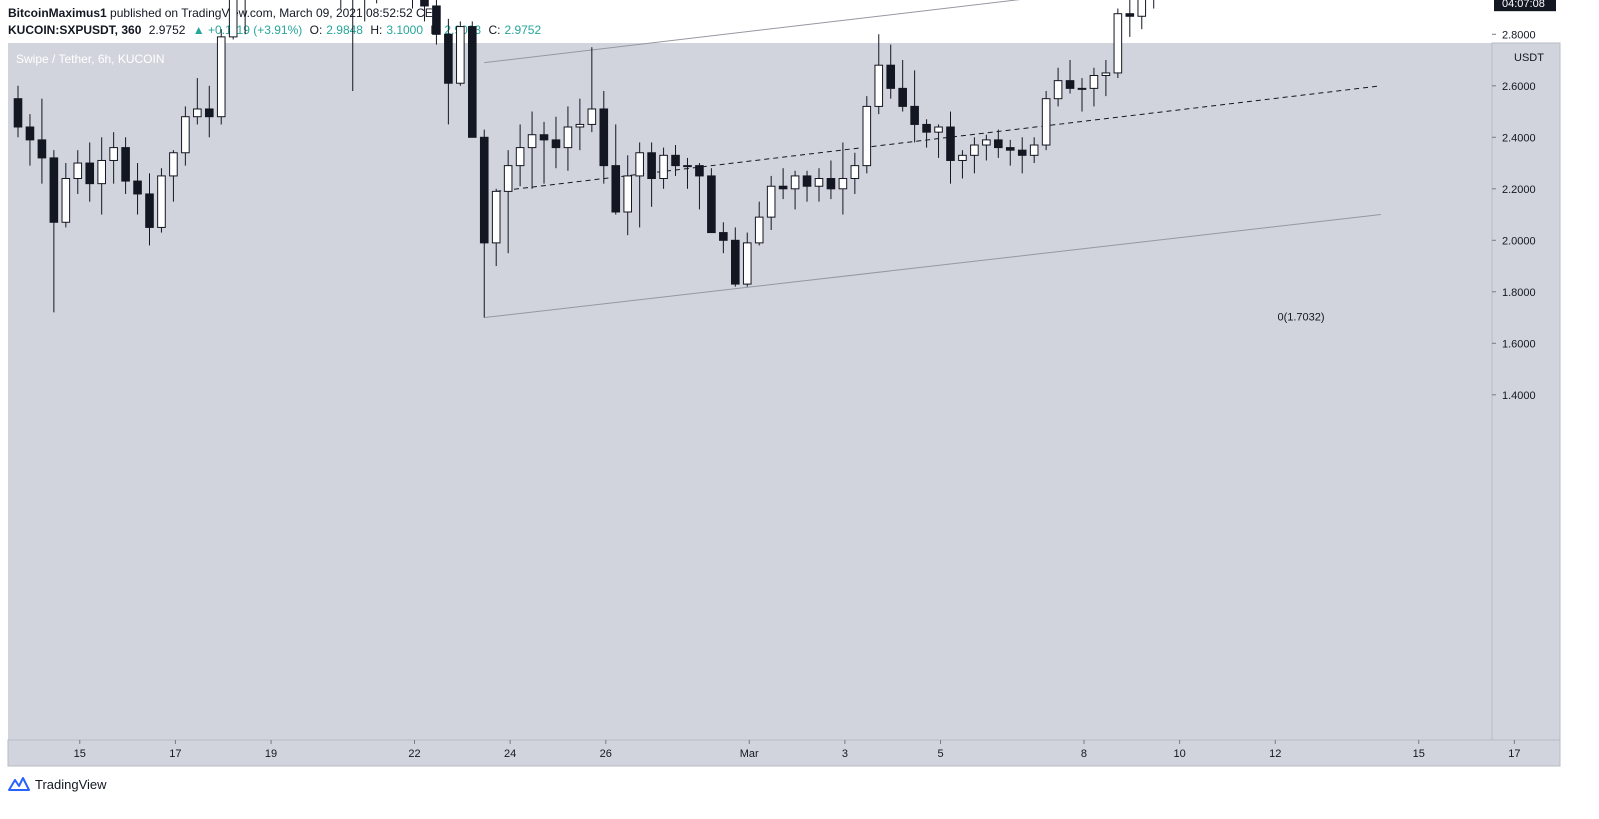 This screenshot has height=819, width=1599. What do you see at coordinates (271, 754) in the screenshot?
I see `x-tick-label: 19` at bounding box center [271, 754].